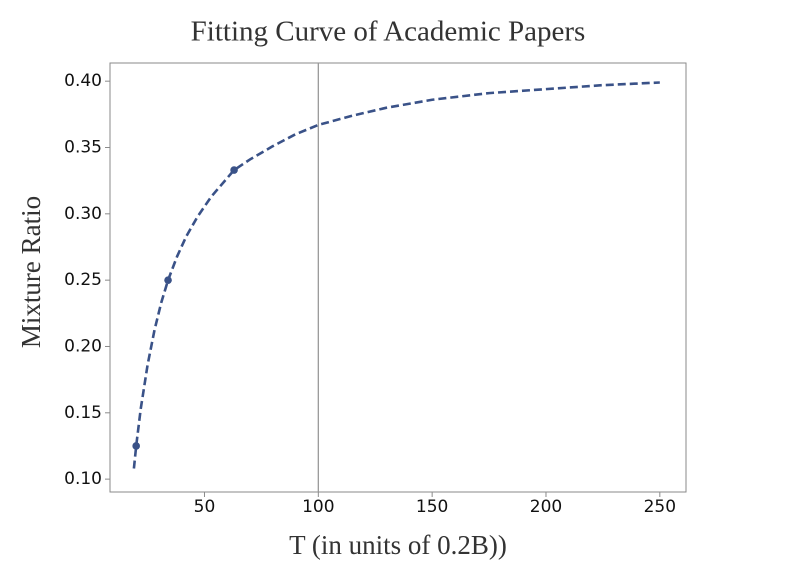  Describe the element at coordinates (388, 32) in the screenshot. I see `chart-title: Fitting Curve of Academic Papers` at that location.